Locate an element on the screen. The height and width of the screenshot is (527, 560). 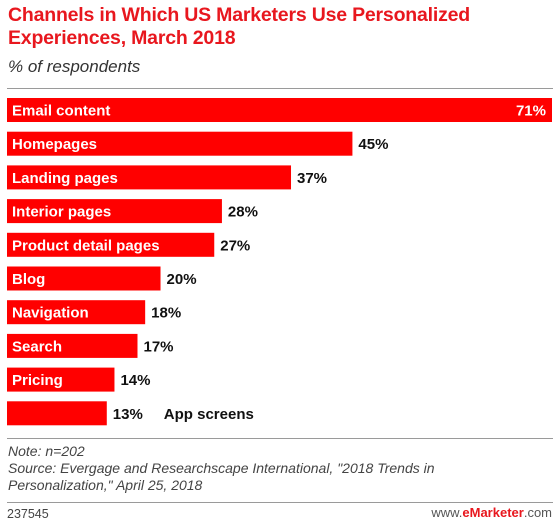
bottom-divider is located at coordinates (280, 438).